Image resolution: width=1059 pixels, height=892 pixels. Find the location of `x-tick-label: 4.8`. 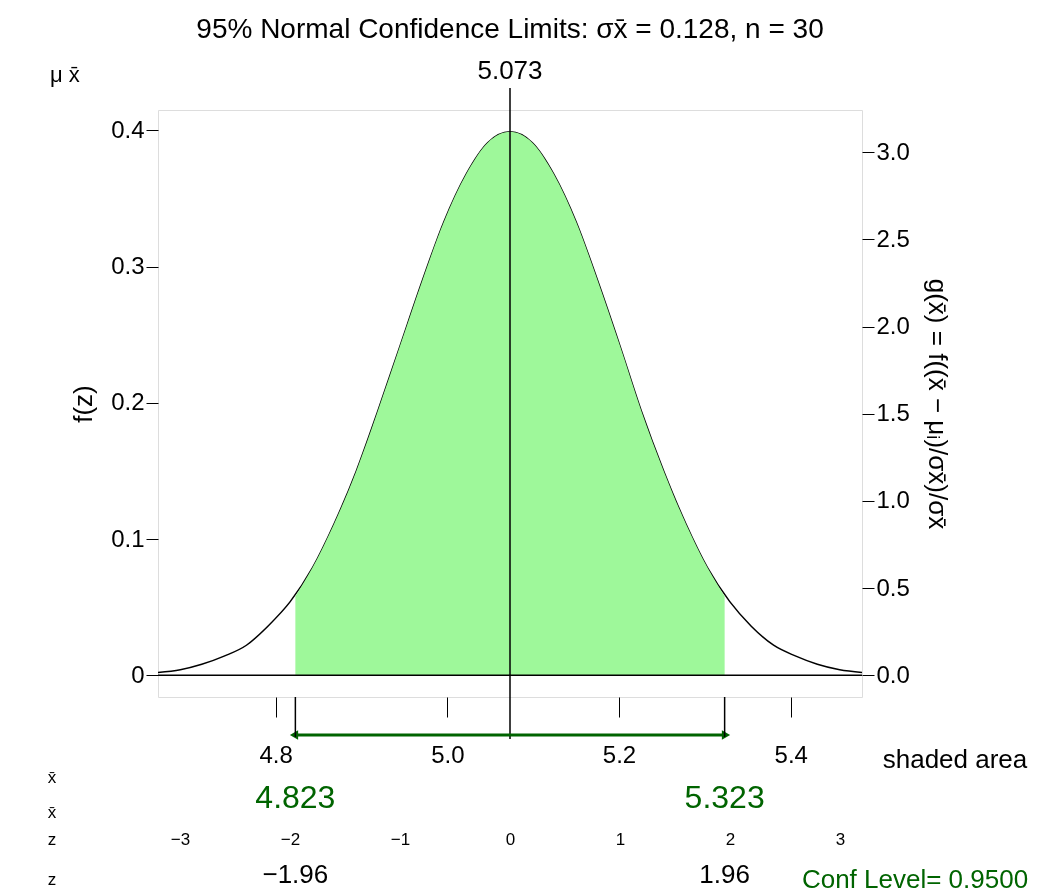

x-tick-label: 4.8 is located at coordinates (276, 754).